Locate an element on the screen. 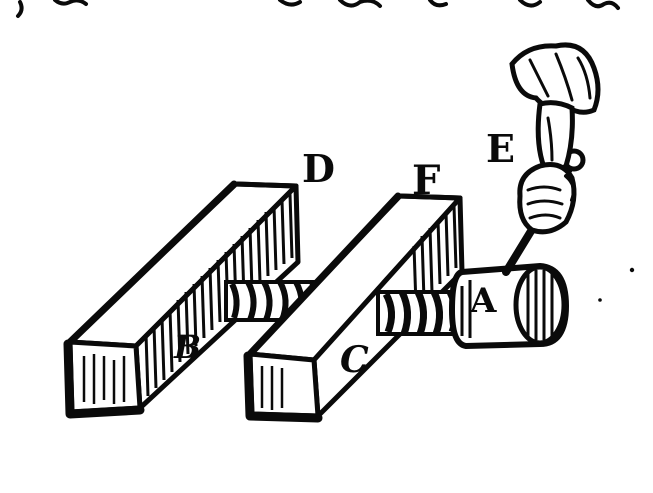  right-beam-end-hatching is located at coordinates (272, 388).